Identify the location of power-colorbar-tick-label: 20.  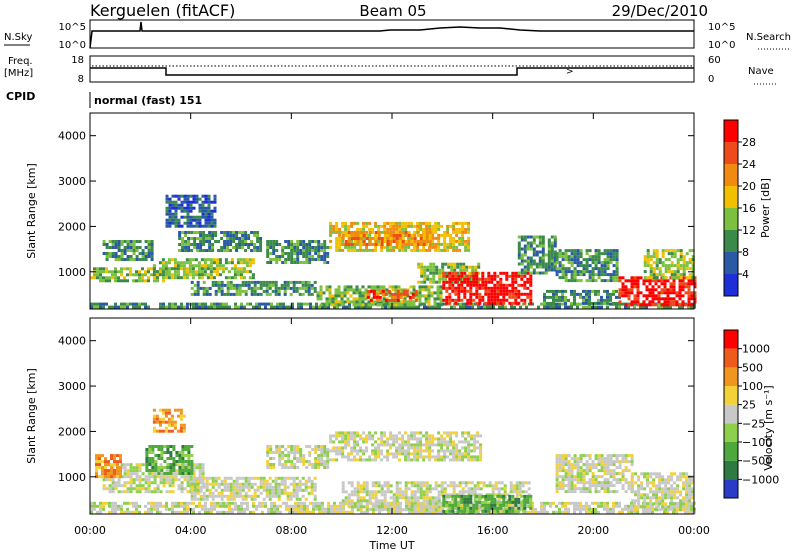
(749, 186).